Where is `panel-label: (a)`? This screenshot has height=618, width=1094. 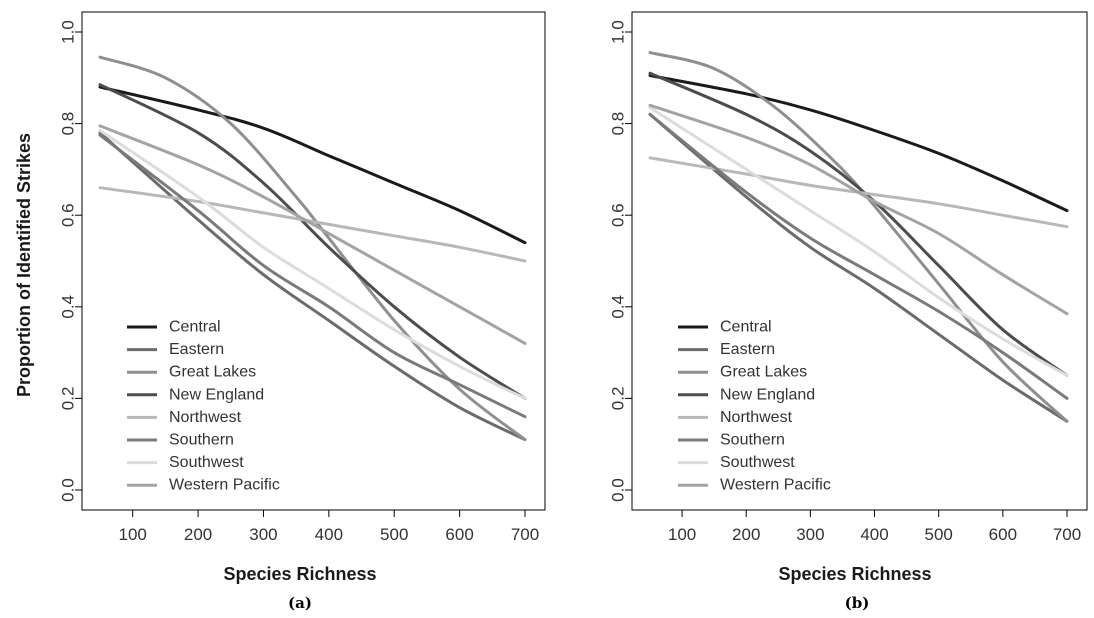 panel-label: (a) is located at coordinates (300, 603).